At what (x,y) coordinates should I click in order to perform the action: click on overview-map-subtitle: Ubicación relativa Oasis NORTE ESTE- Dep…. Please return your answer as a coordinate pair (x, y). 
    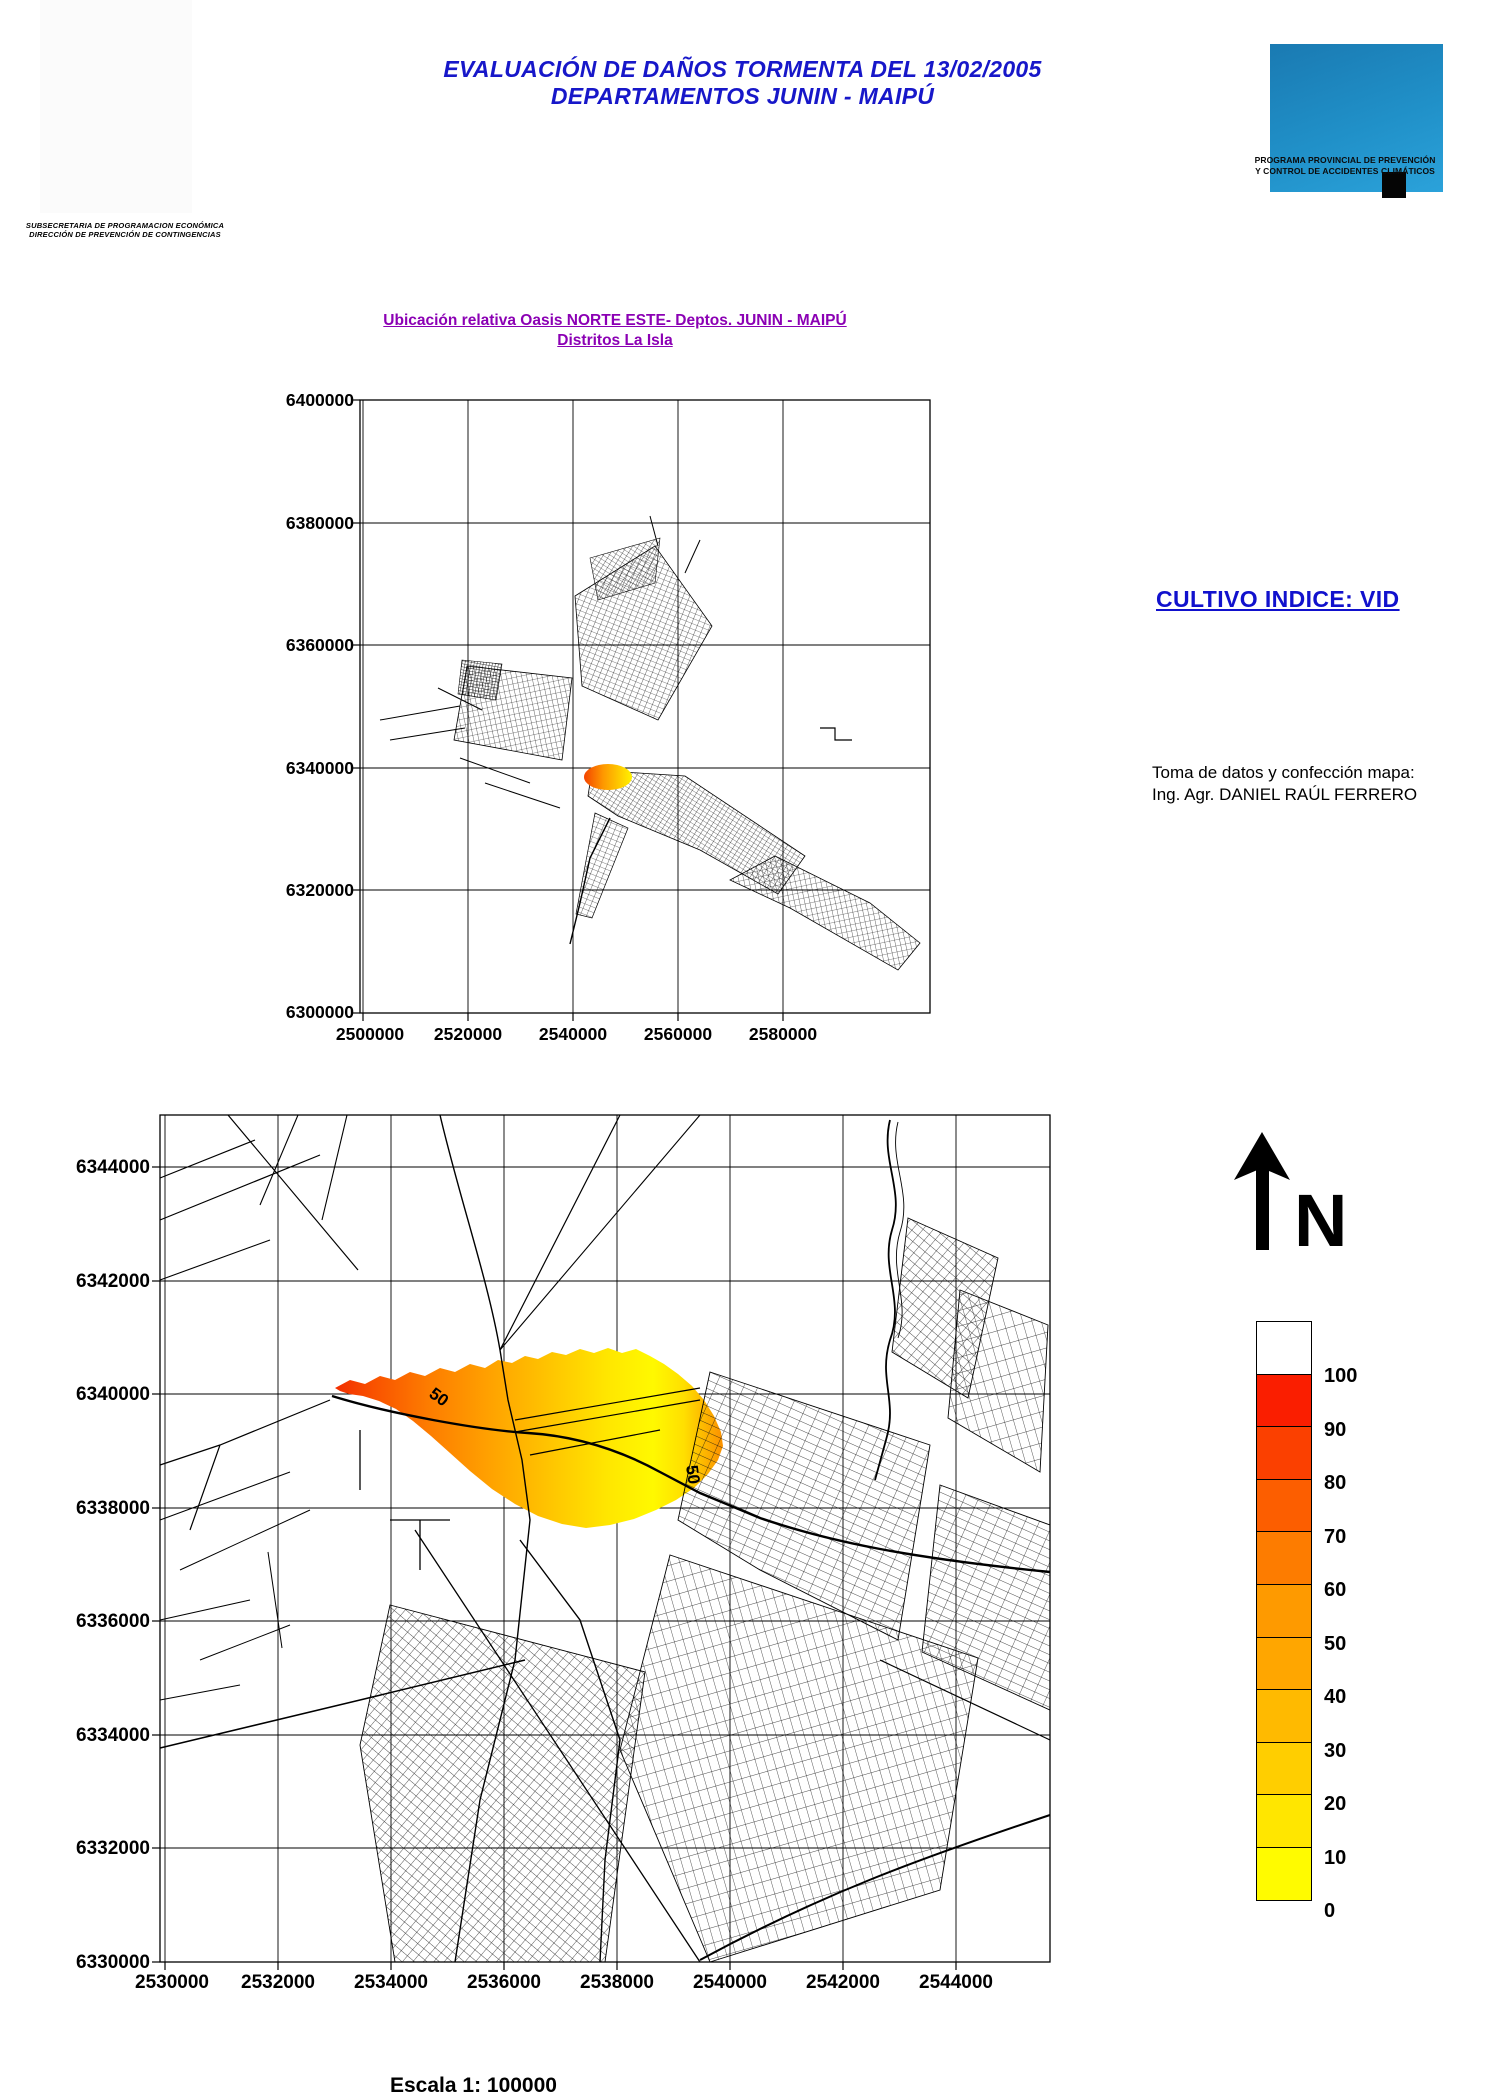
    Looking at the image, I should click on (615, 331).